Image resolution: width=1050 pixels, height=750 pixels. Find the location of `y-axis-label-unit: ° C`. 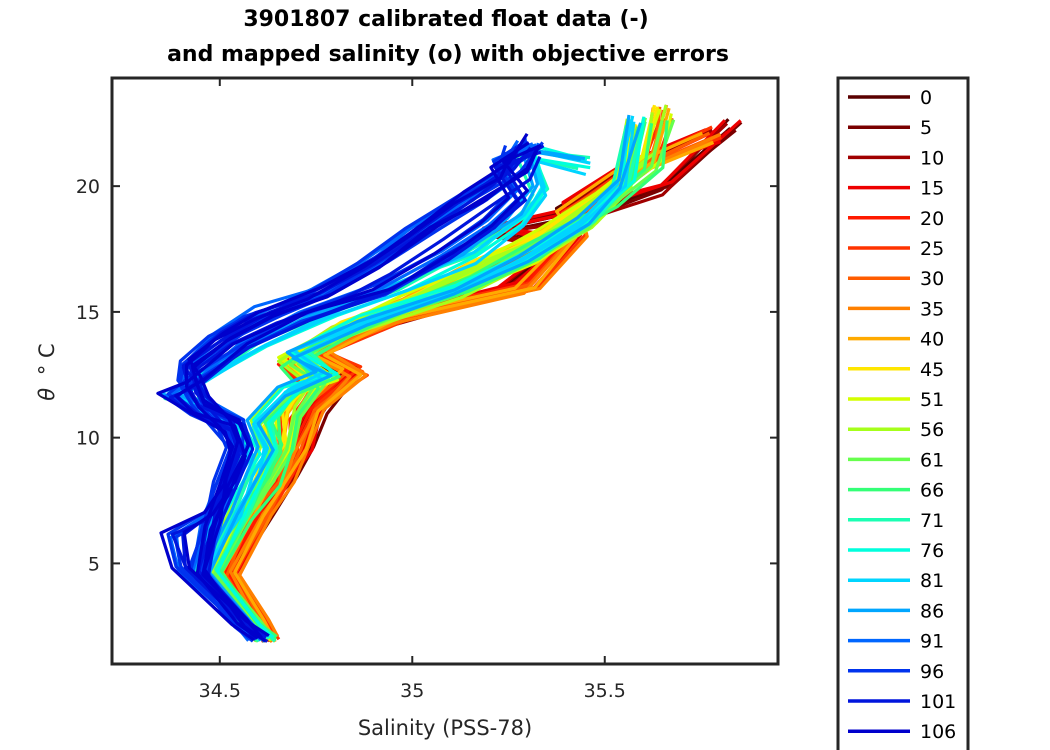

y-axis-label-unit: ° C is located at coordinates (47, 359).